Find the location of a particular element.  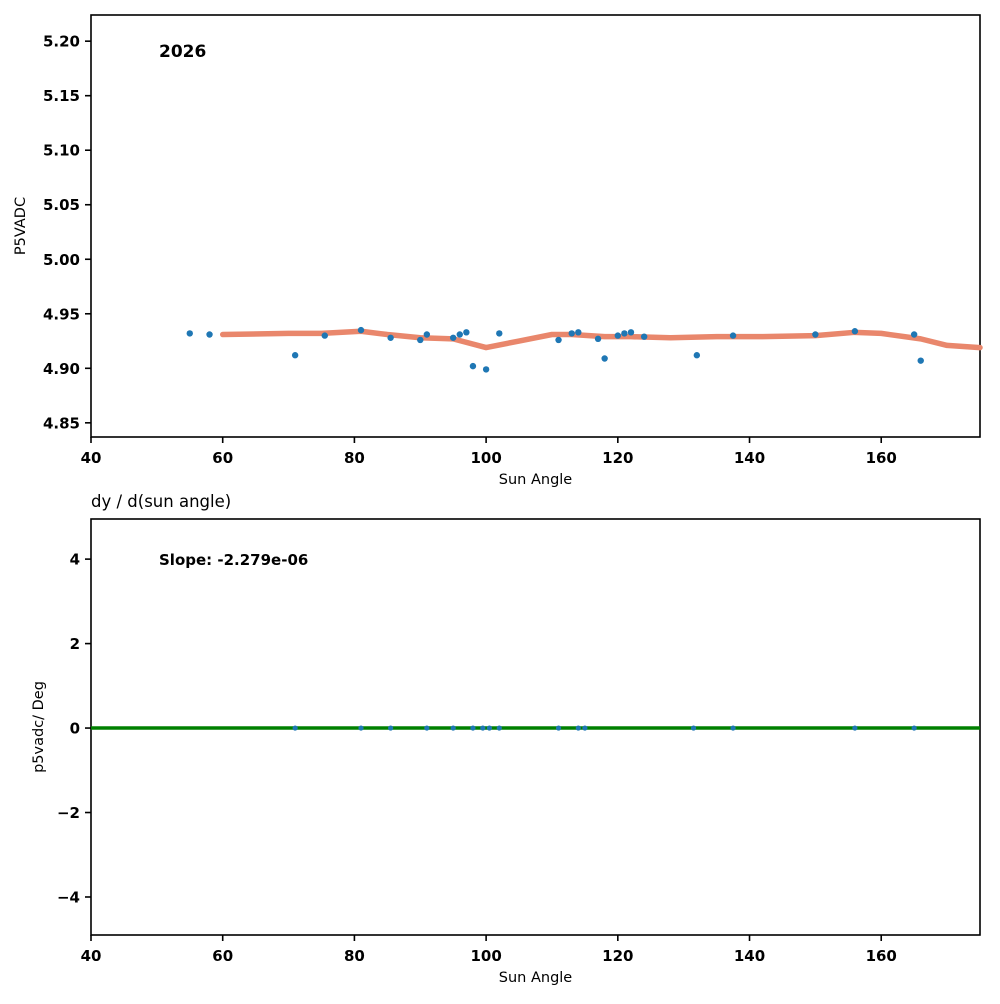

y-tick-label: 4 is located at coordinates (75, 560).